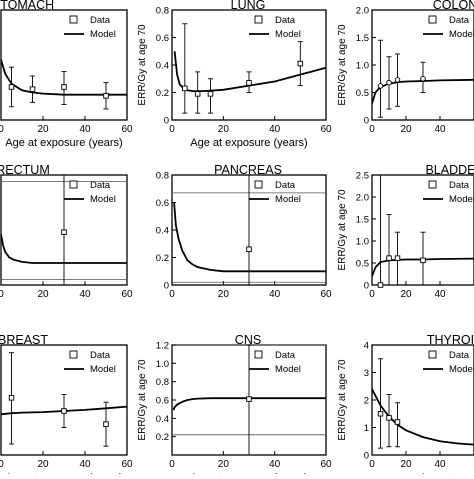 The image size is (474, 479). Describe the element at coordinates (366, 373) in the screenshot. I see `y-tick-label: 3` at that location.